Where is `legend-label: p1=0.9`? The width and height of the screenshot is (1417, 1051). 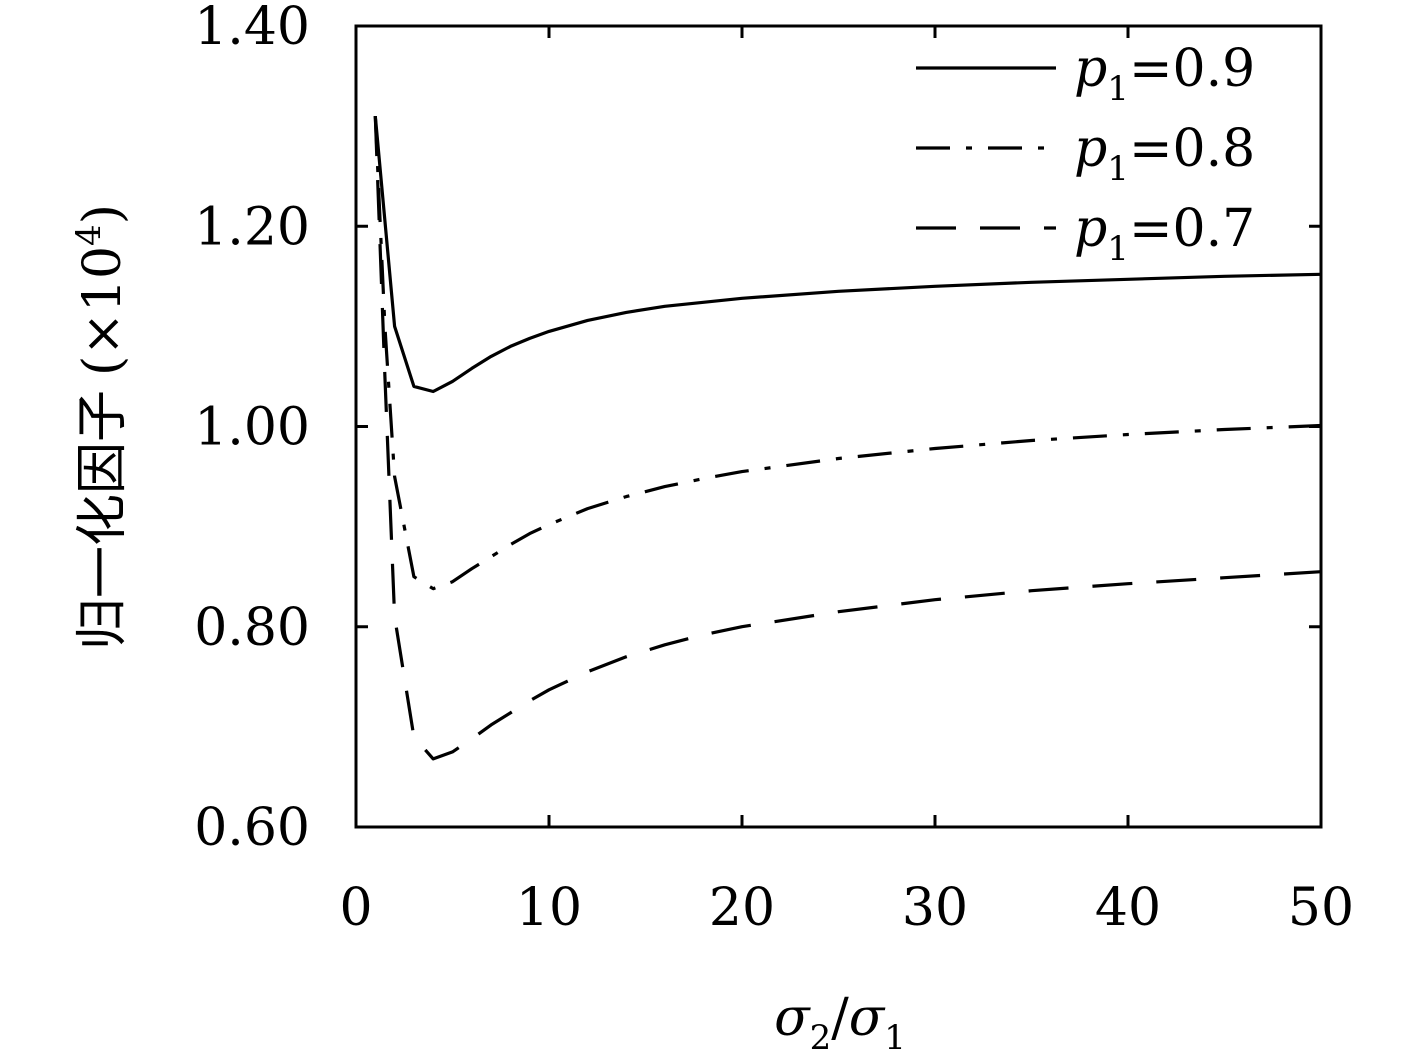 legend-label: p1=0.9 is located at coordinates (1164, 74).